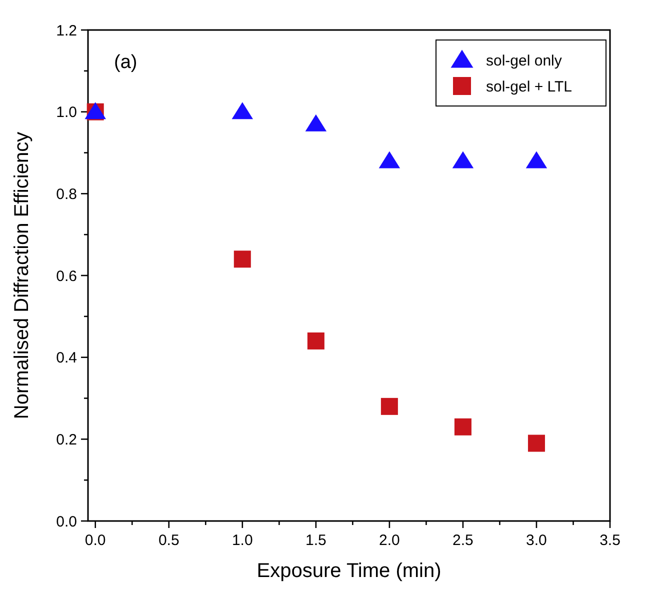  What do you see at coordinates (169, 540) in the screenshot?
I see `x-tick-label: 0.5` at bounding box center [169, 540].